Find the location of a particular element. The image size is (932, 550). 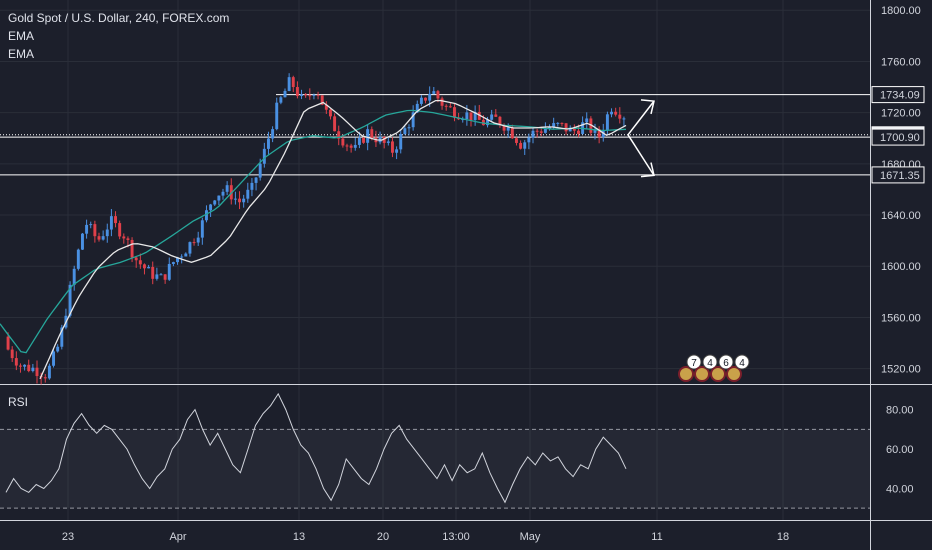

rsi-title: RSI is located at coordinates (18, 402).